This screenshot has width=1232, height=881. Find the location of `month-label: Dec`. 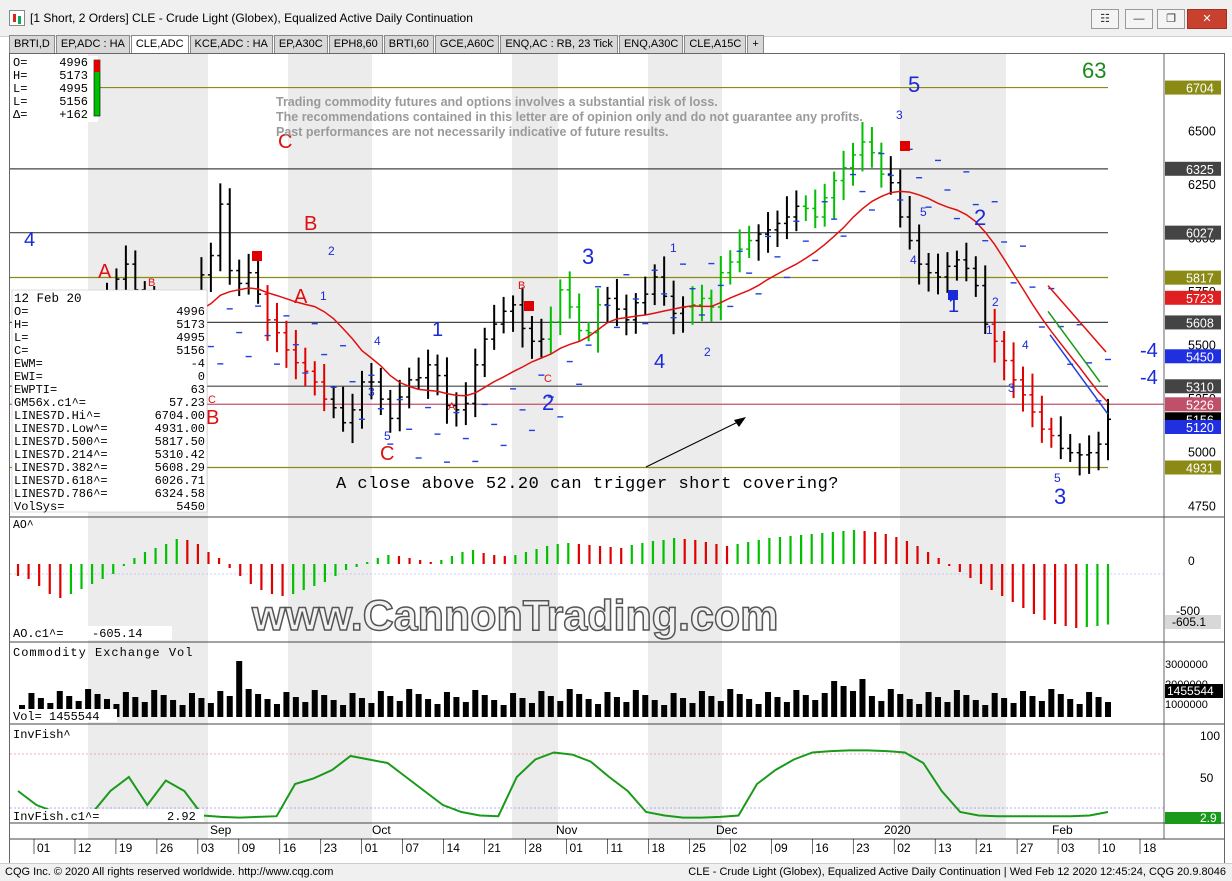

month-label: Dec is located at coordinates (726, 830).